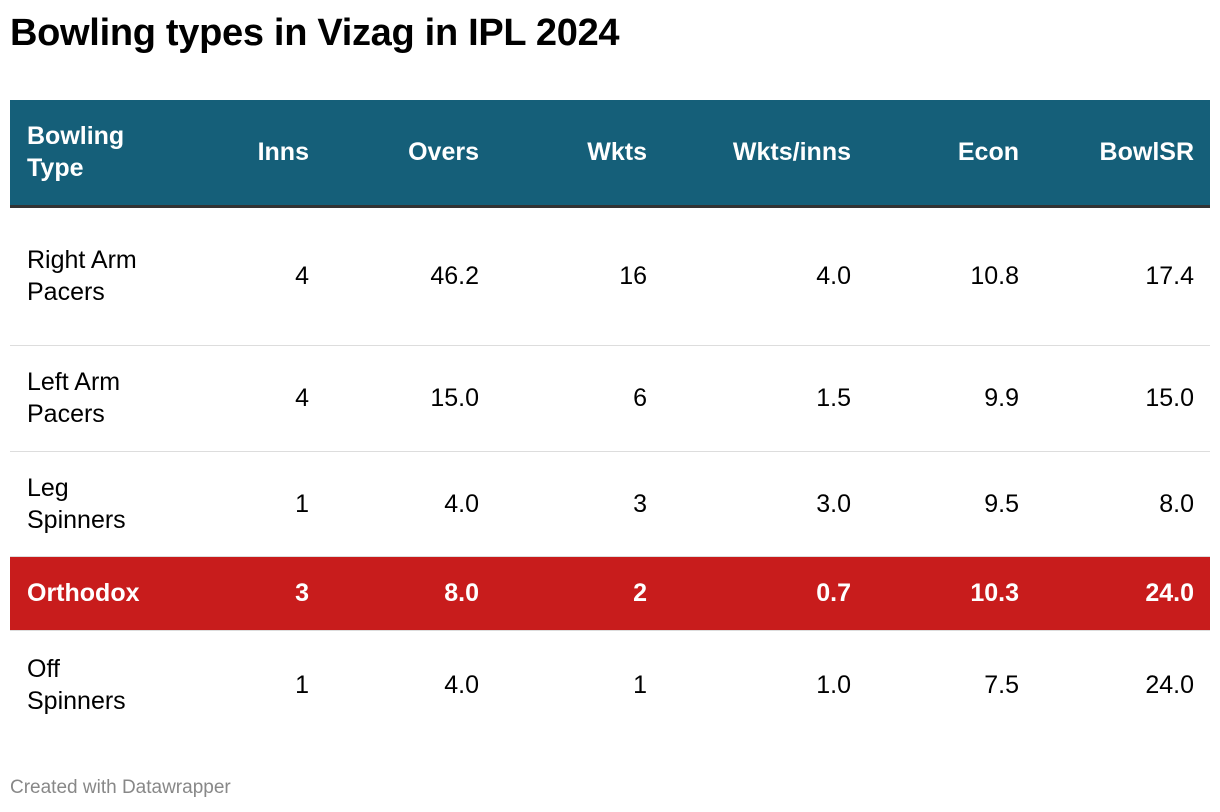 This screenshot has height=812, width=1220. Describe the element at coordinates (765, 503) in the screenshot. I see `table-cell: 3.0` at that location.